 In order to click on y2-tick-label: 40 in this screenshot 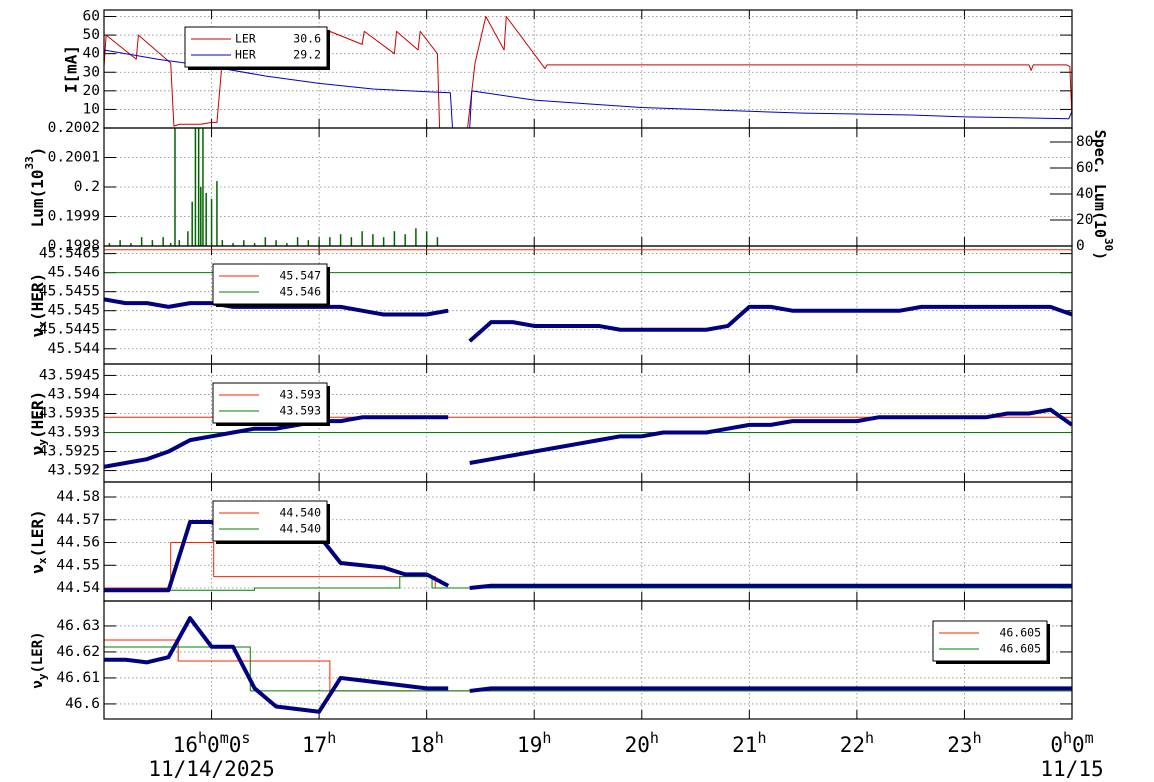, I will do `click(1084, 194)`.